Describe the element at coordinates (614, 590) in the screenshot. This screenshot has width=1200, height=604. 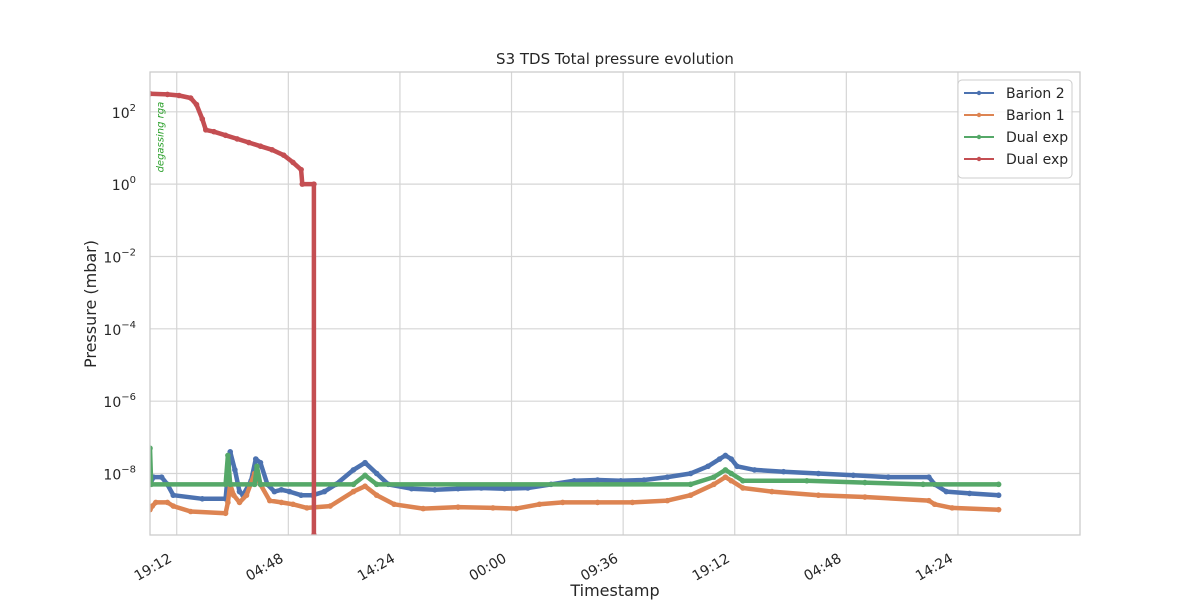
I see `x-axis-label: Timestamp` at that location.